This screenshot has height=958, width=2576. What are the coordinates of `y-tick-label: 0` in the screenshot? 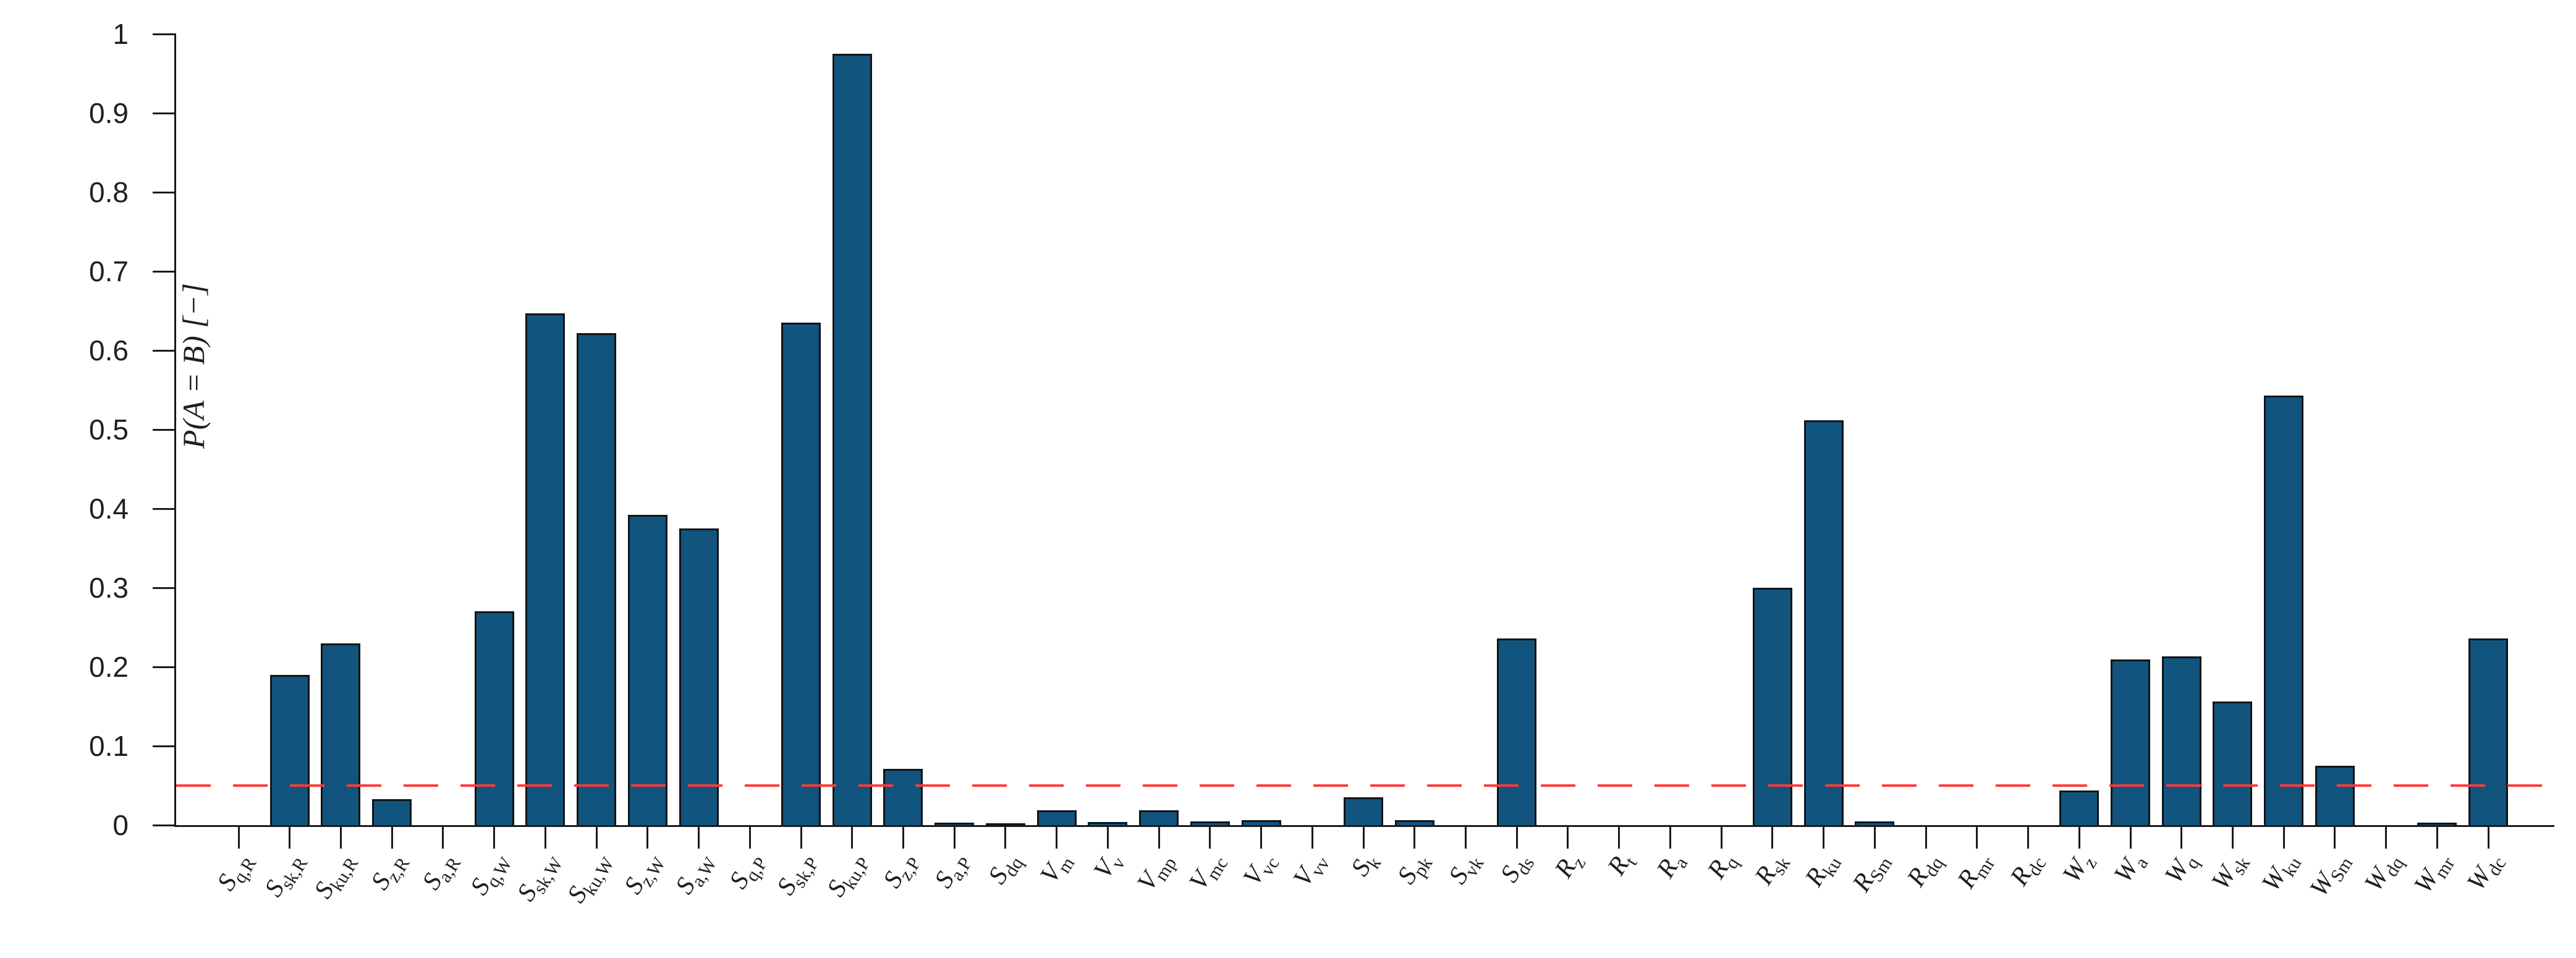 It's located at (120, 825).